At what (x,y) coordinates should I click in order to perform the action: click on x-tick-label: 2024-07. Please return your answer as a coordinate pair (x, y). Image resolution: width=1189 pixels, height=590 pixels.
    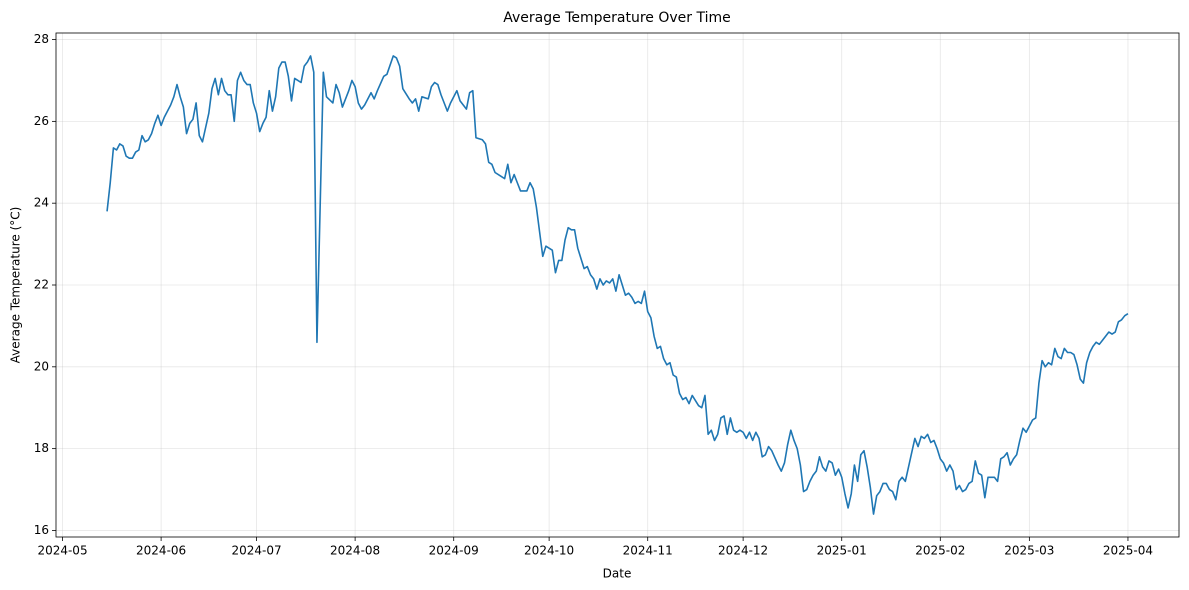
    Looking at the image, I should click on (256, 551).